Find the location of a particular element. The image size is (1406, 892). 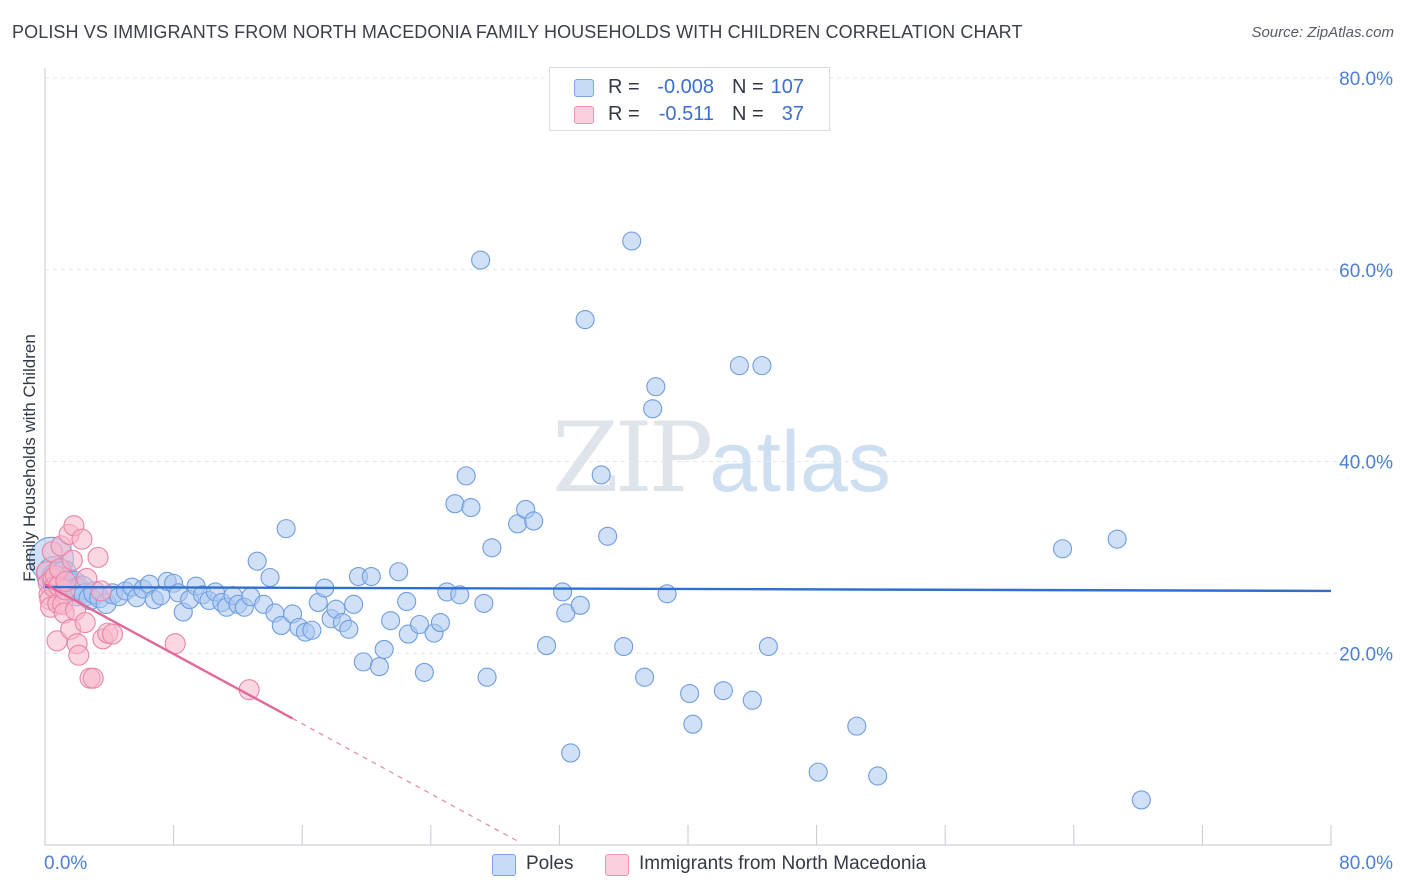

macedonia-legend-swatch is located at coordinates (617, 865).